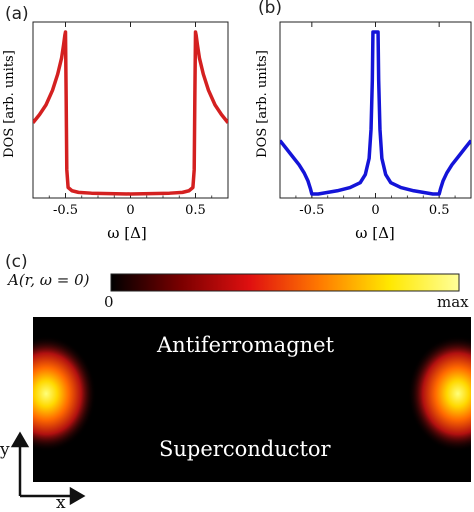  I want to click on xlabel-a: ω [Δ], so click(127, 233).